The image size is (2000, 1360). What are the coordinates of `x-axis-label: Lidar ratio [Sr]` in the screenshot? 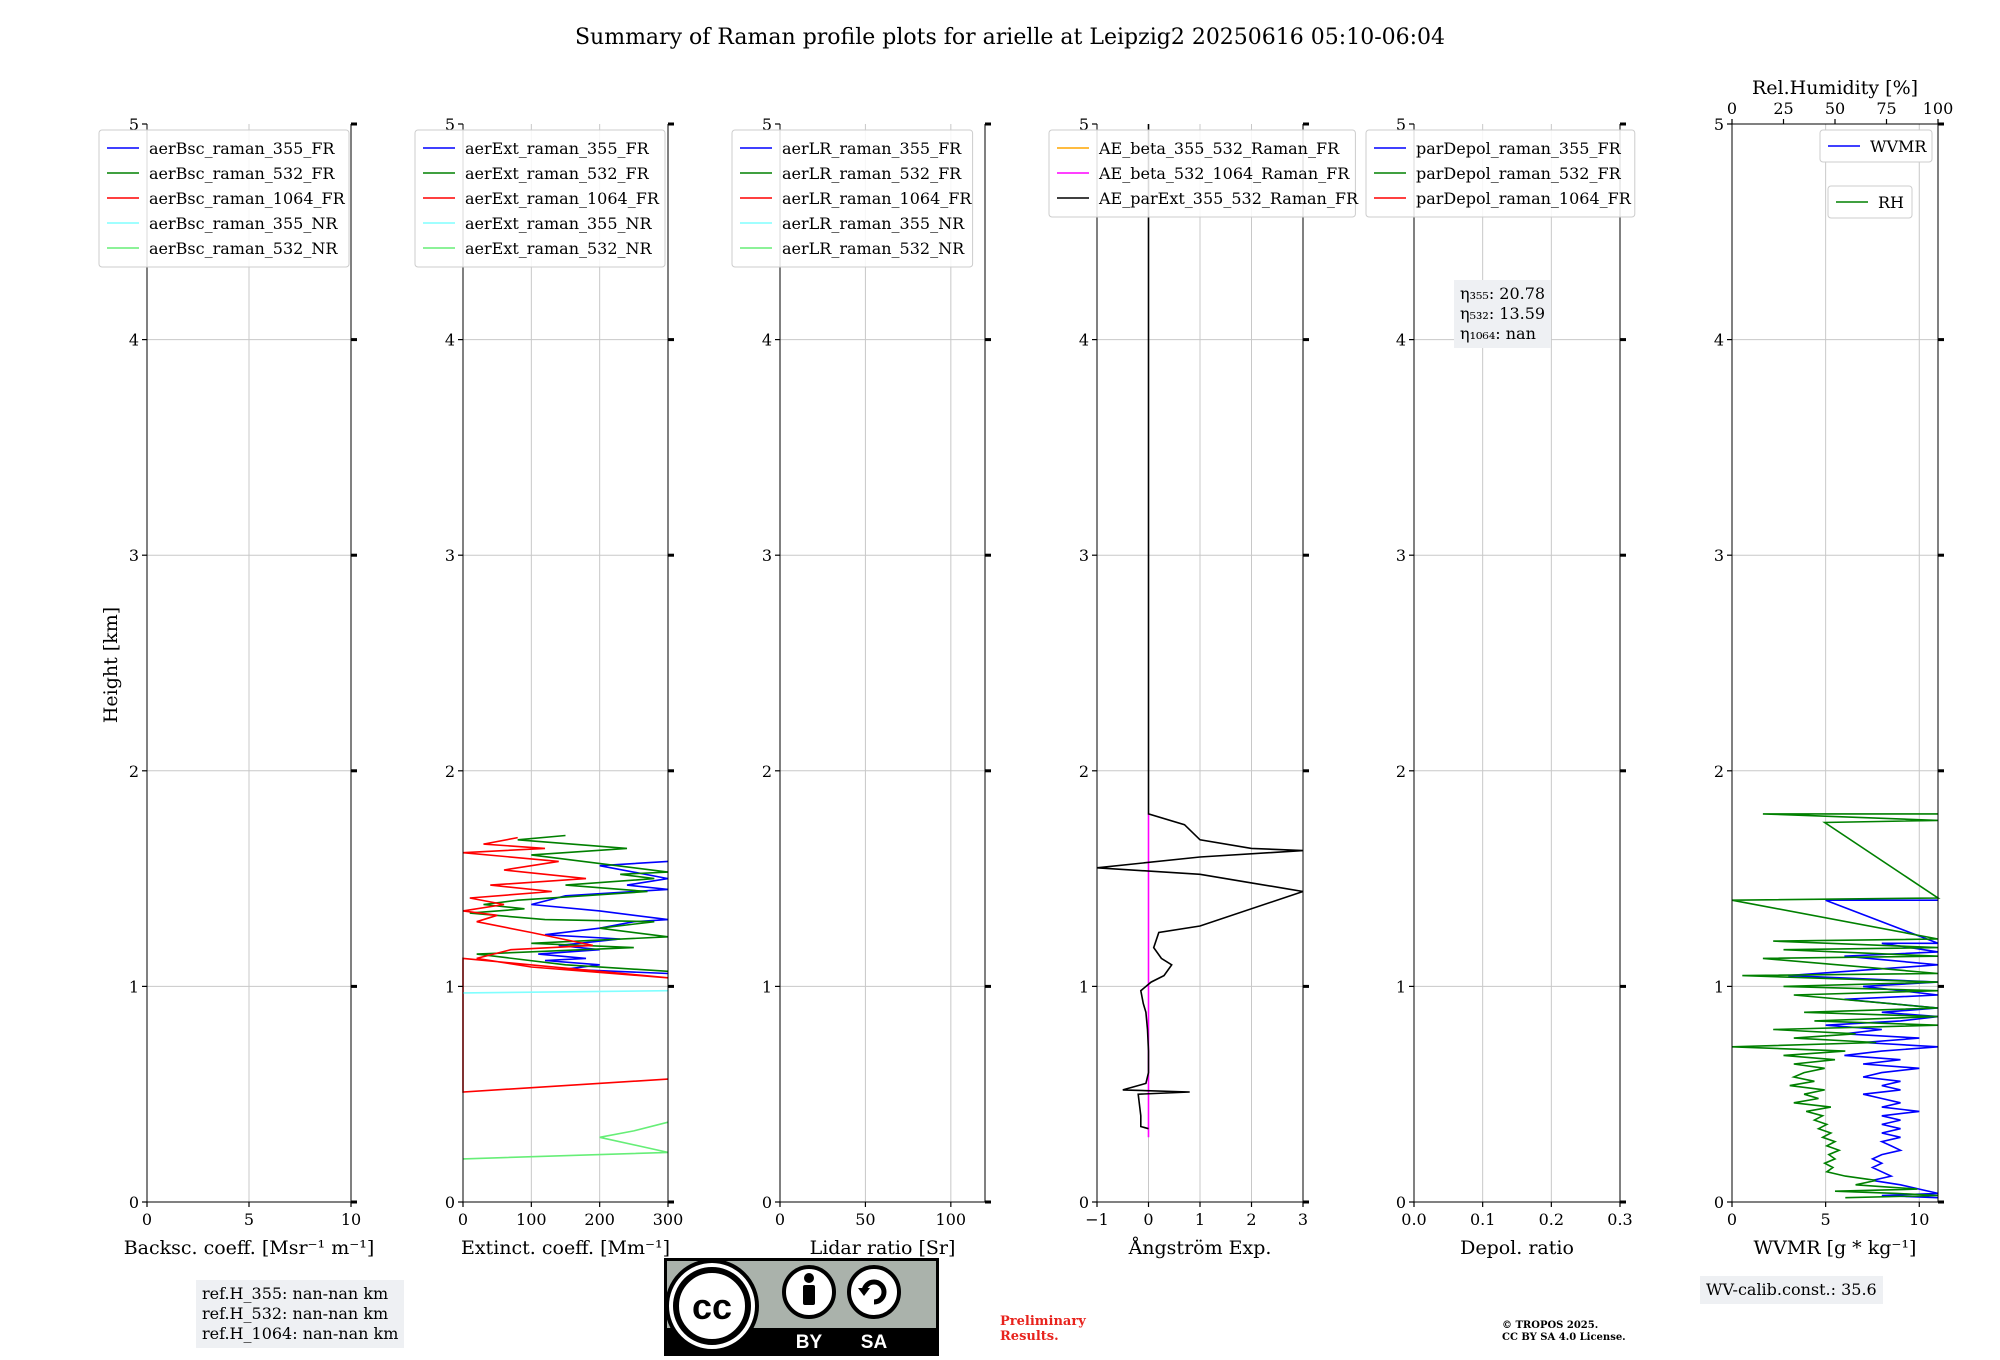 It's located at (883, 1248).